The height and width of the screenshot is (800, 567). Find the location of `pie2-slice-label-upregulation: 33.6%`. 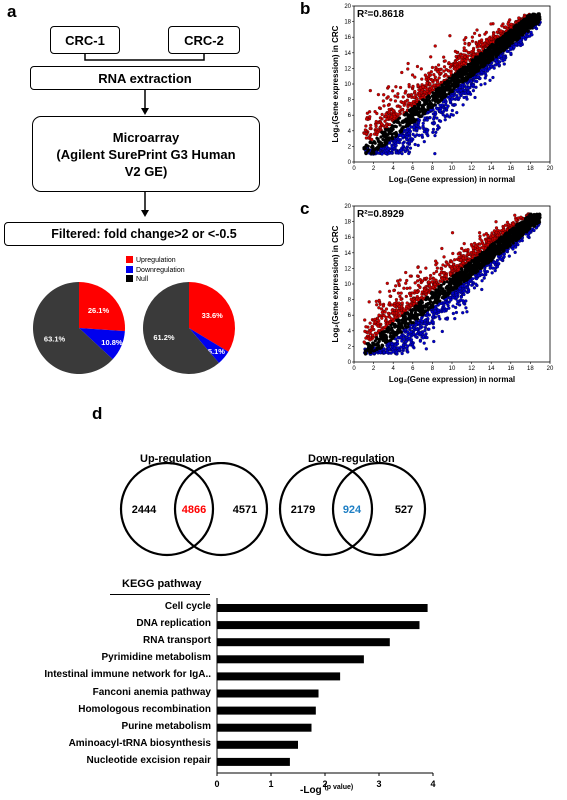

pie2-slice-label-upregulation: 33.6% is located at coordinates (213, 315).